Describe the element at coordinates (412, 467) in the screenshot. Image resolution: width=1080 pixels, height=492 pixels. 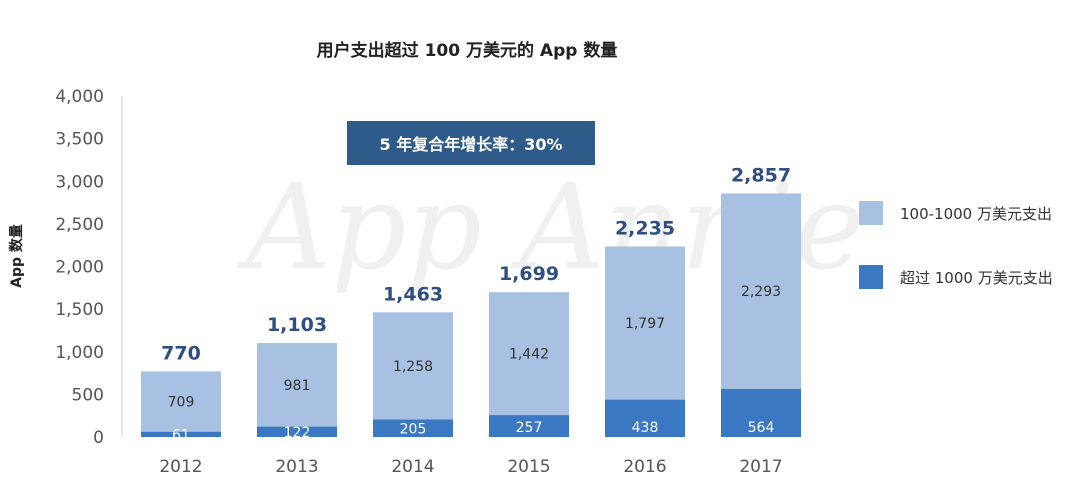
I see `x-tick-label: 2014` at that location.